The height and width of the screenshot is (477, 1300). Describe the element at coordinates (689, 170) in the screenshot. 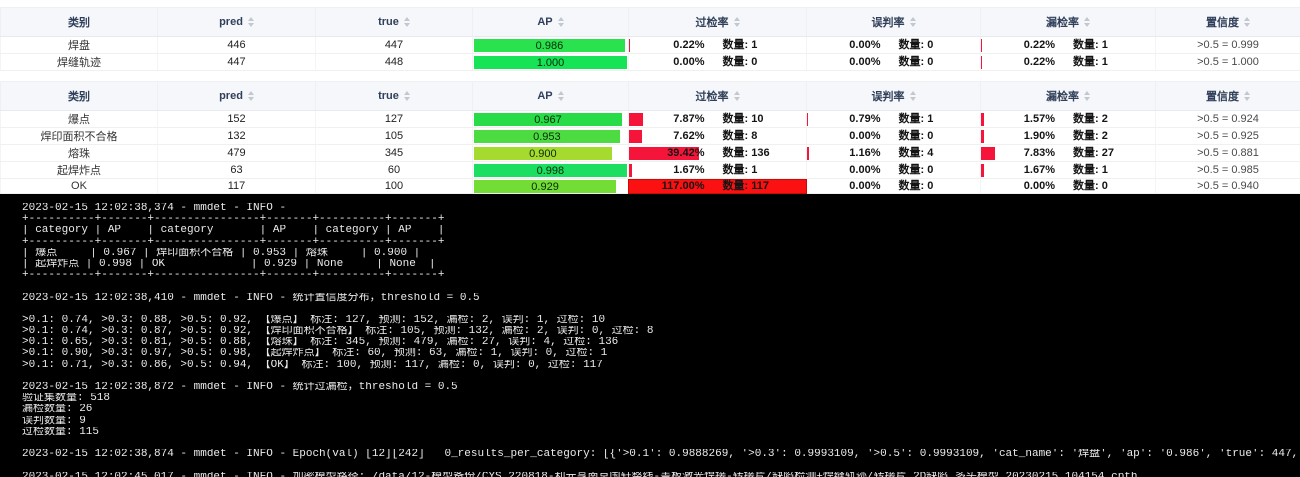

I see `overdetect-percent: 1.67%` at that location.